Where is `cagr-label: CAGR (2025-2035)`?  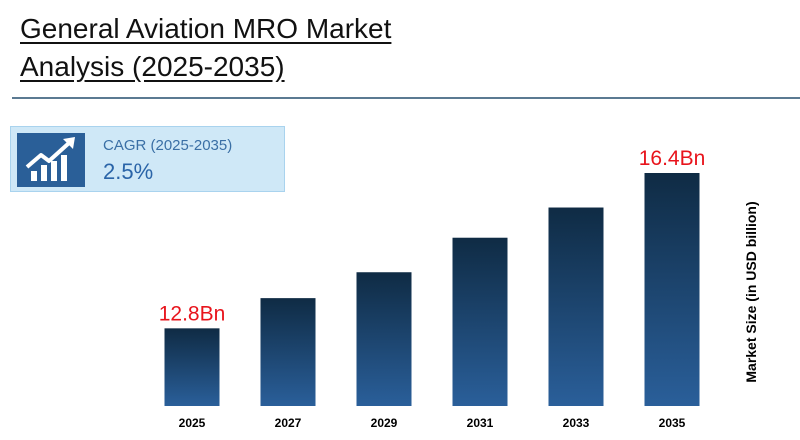 cagr-label: CAGR (2025-2035) is located at coordinates (168, 145).